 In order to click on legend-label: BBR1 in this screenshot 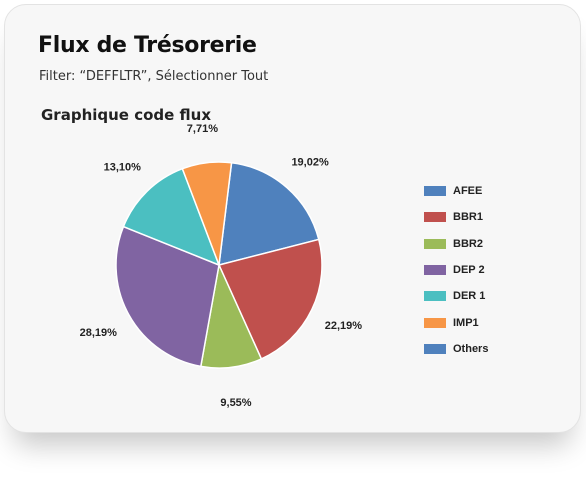, I will do `click(468, 217)`.